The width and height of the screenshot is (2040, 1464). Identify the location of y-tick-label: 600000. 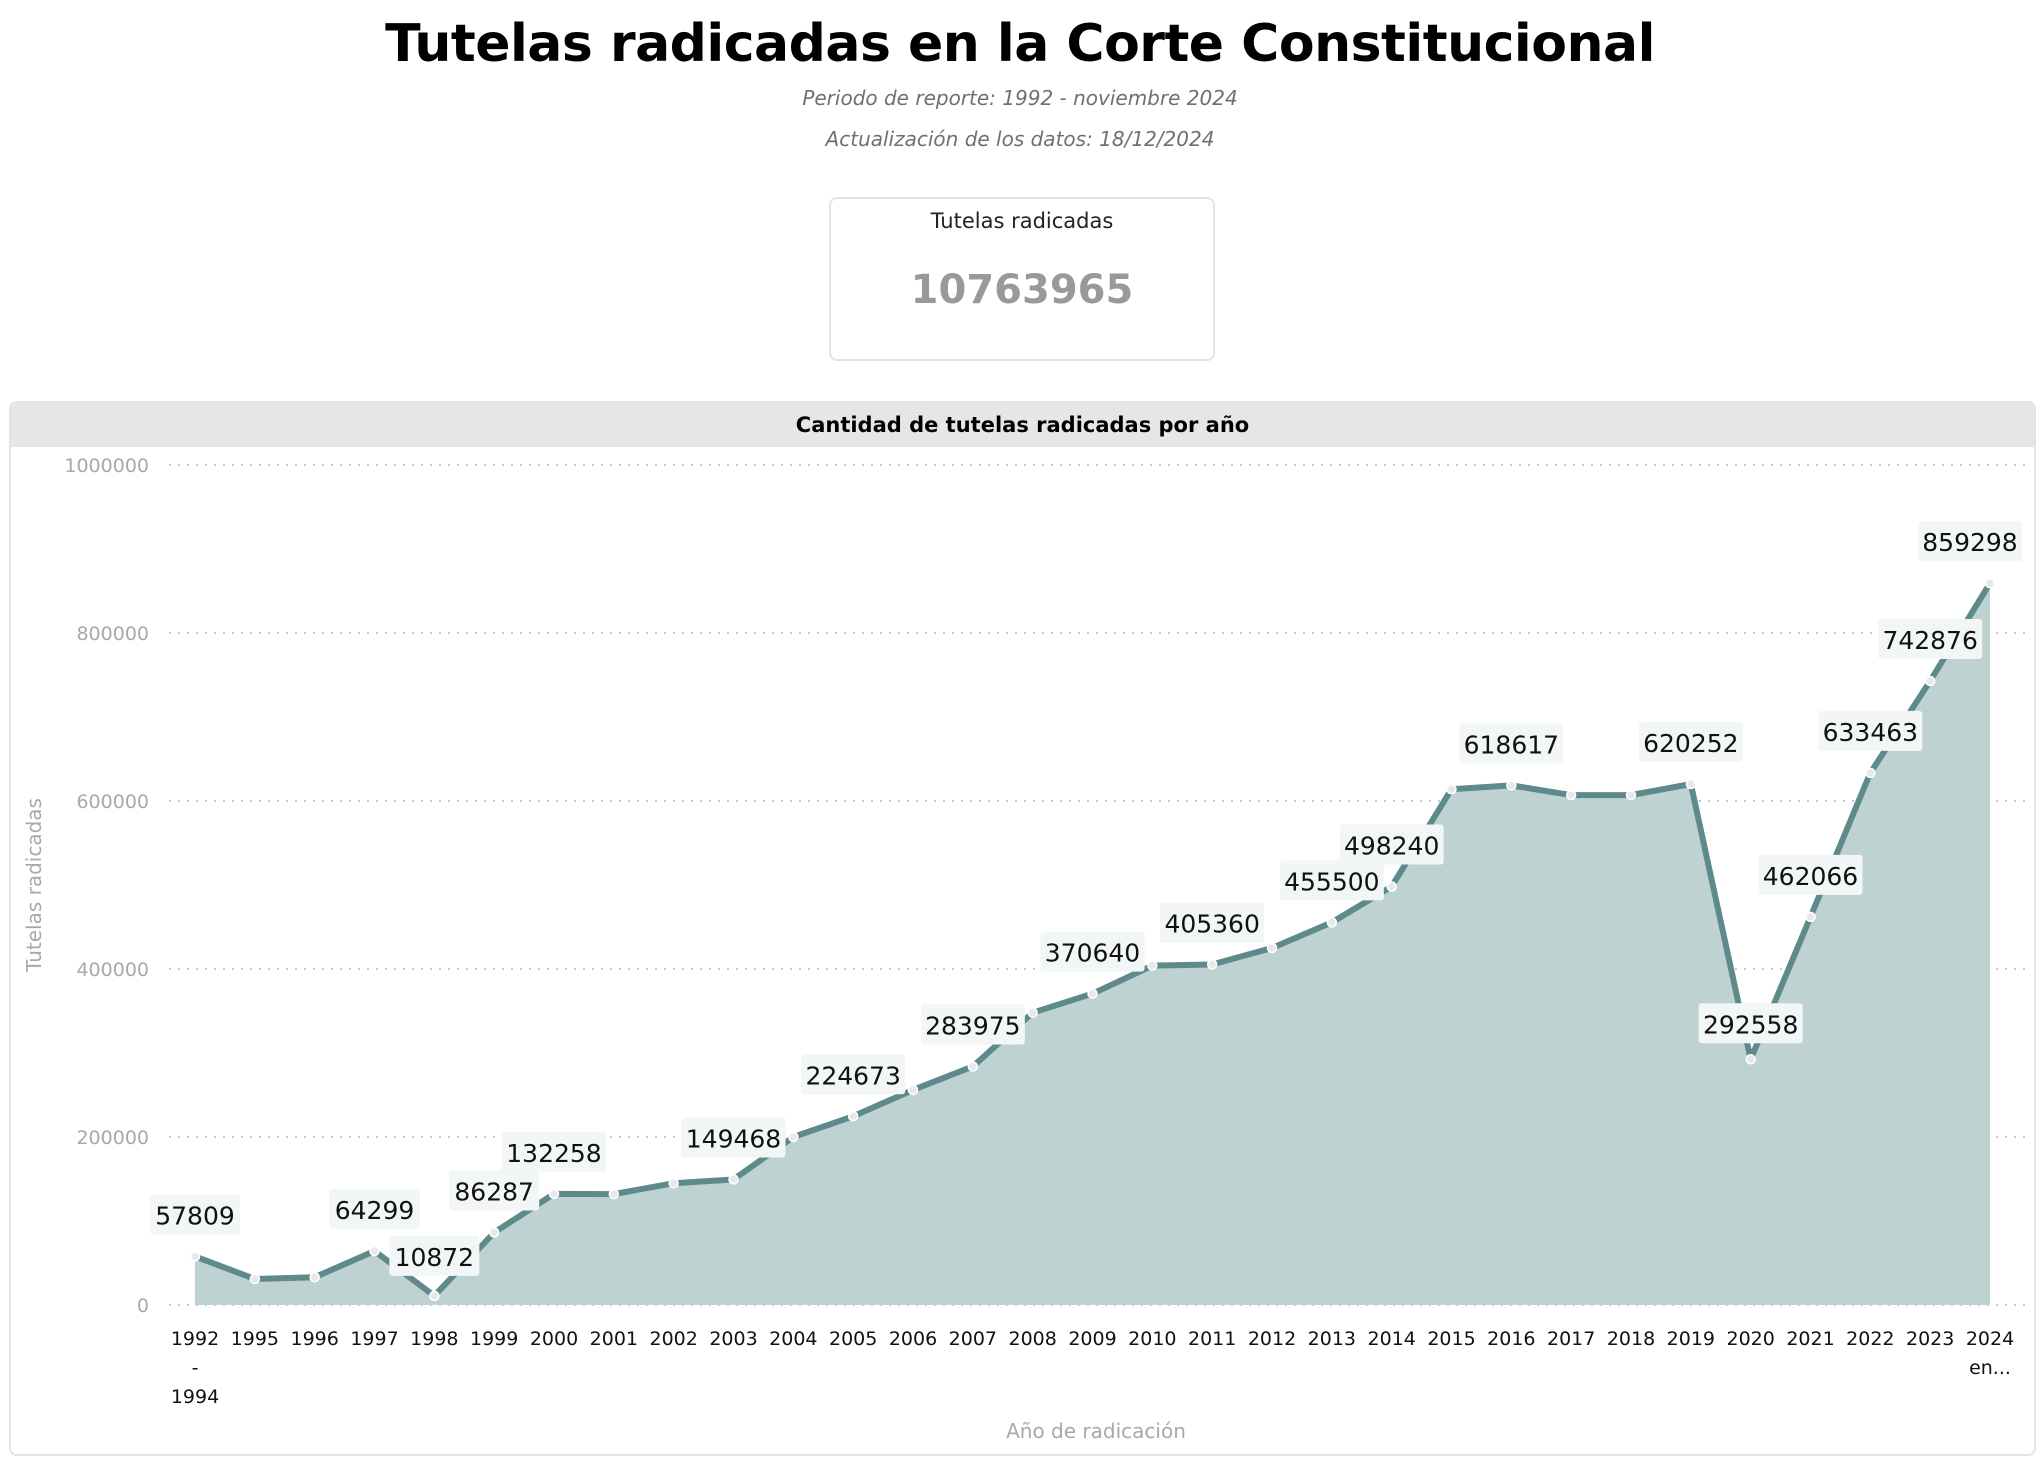
(112, 802).